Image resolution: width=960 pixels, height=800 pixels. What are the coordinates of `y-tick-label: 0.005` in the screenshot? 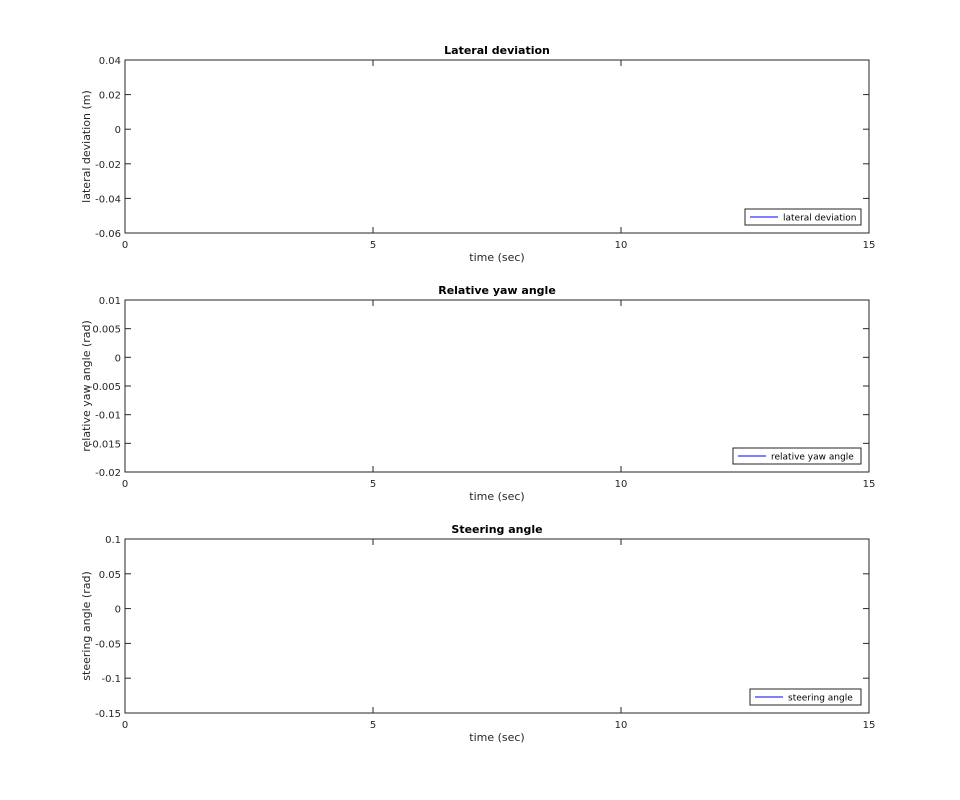 It's located at (106, 330).